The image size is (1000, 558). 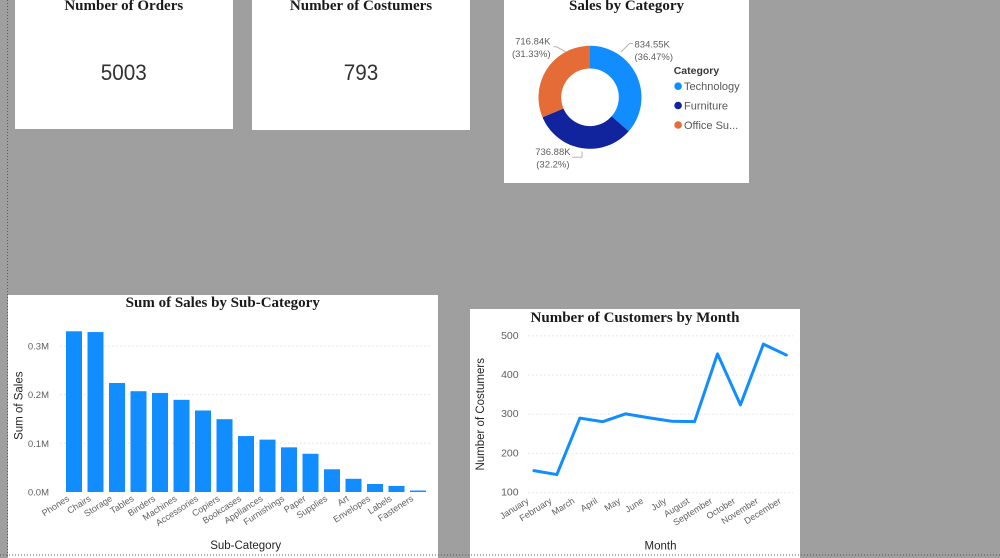 What do you see at coordinates (712, 87) in the screenshot?
I see `svg-text: Technology` at bounding box center [712, 87].